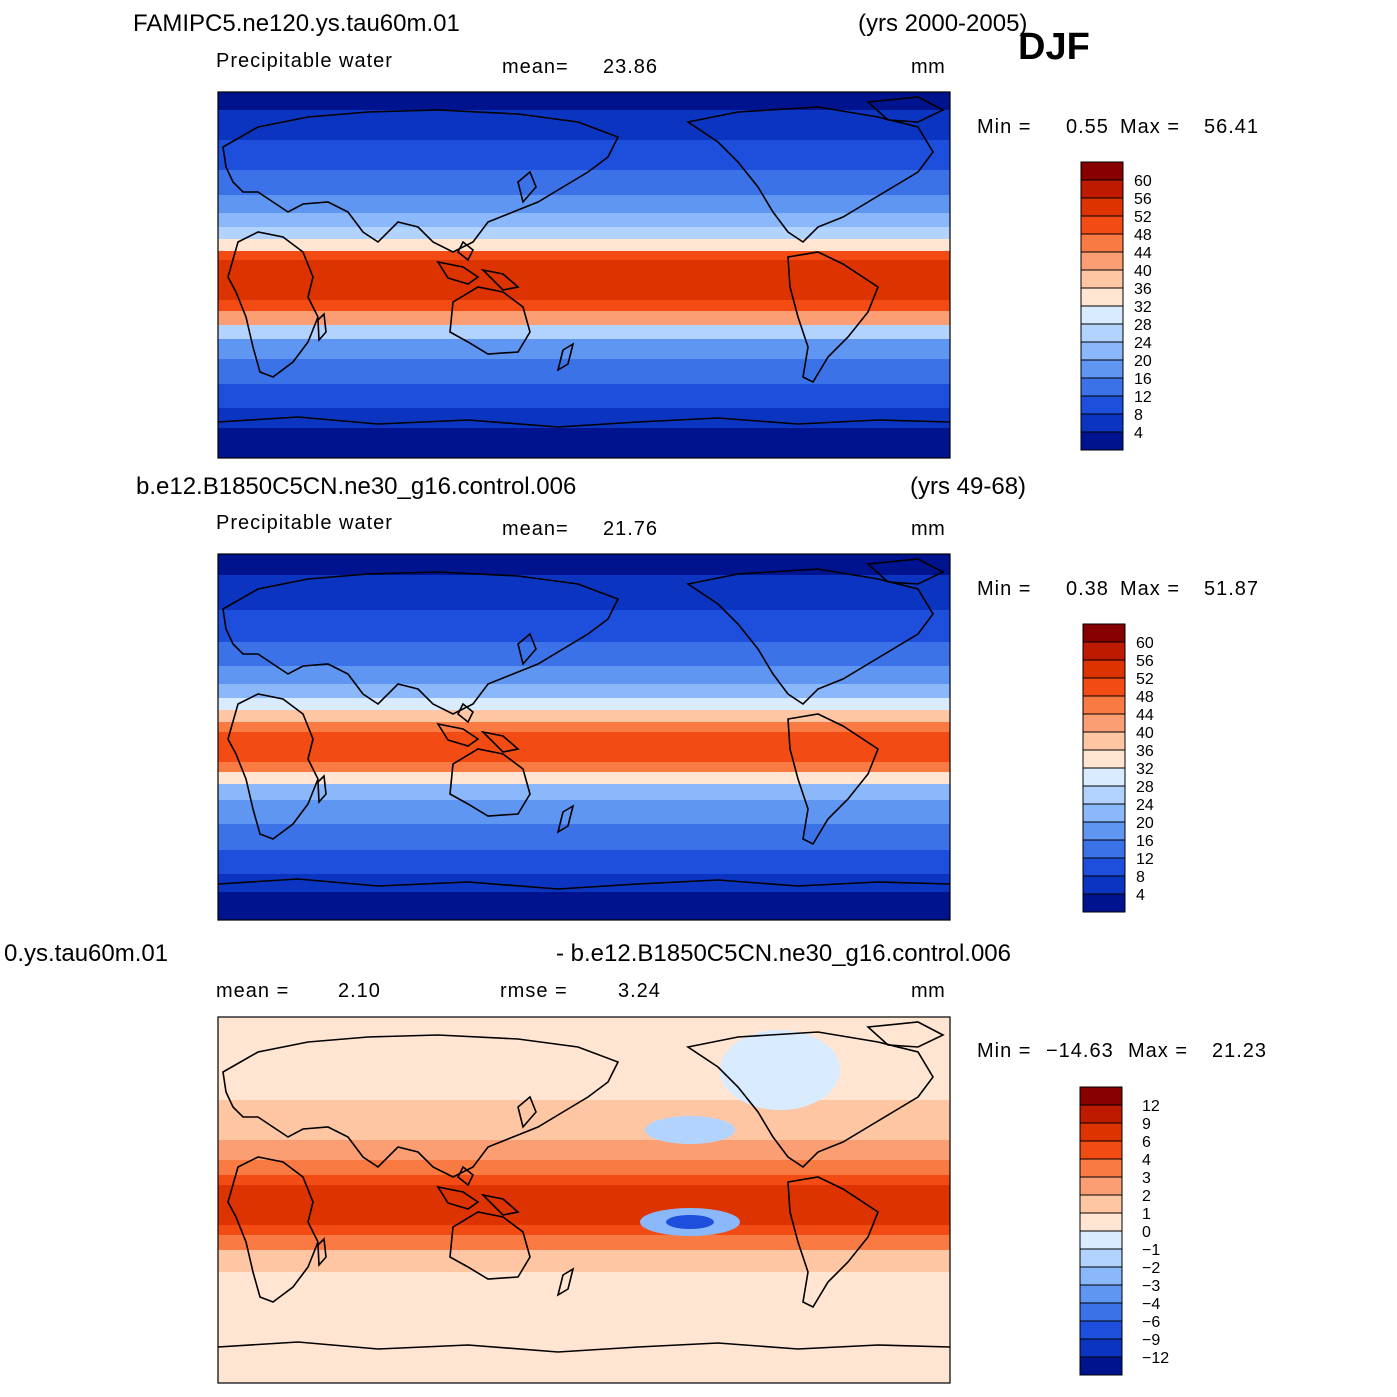  I want to click on panel1-case-title: FAMIPC5.ne120.ys.tau60m.01, so click(296, 23).